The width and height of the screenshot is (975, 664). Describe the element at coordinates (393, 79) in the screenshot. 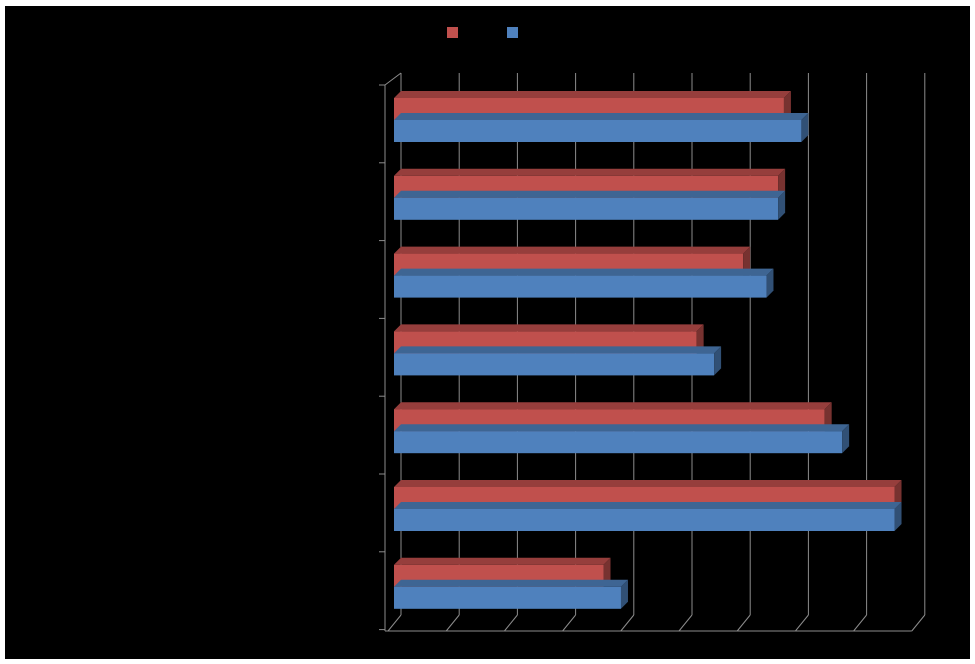

I see `axis-depth-line` at that location.